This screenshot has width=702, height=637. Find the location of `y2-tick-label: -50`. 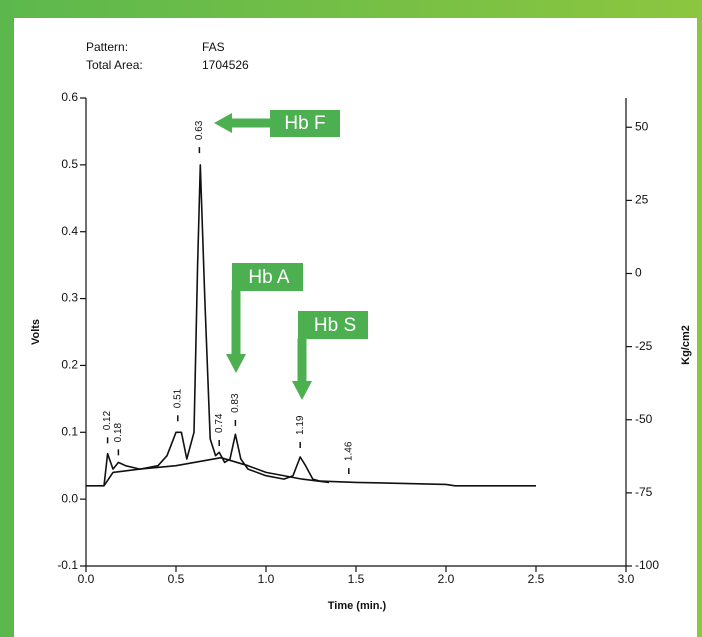

y2-tick-label: -50 is located at coordinates (644, 419).